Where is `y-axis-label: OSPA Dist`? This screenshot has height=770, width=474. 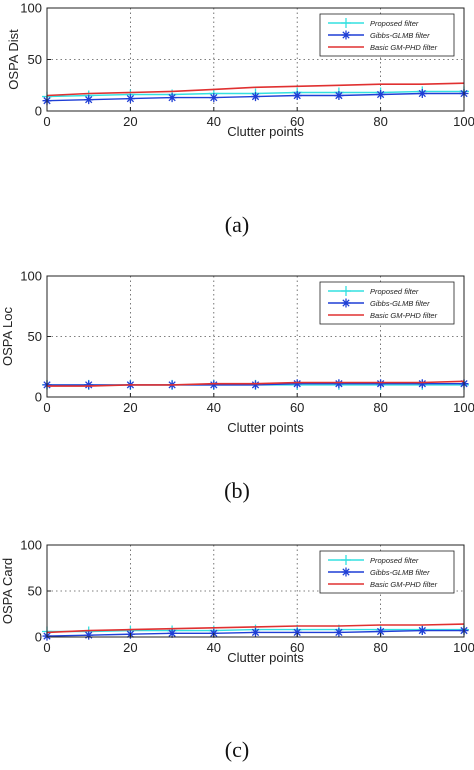 y-axis-label: OSPA Dist is located at coordinates (13, 59).